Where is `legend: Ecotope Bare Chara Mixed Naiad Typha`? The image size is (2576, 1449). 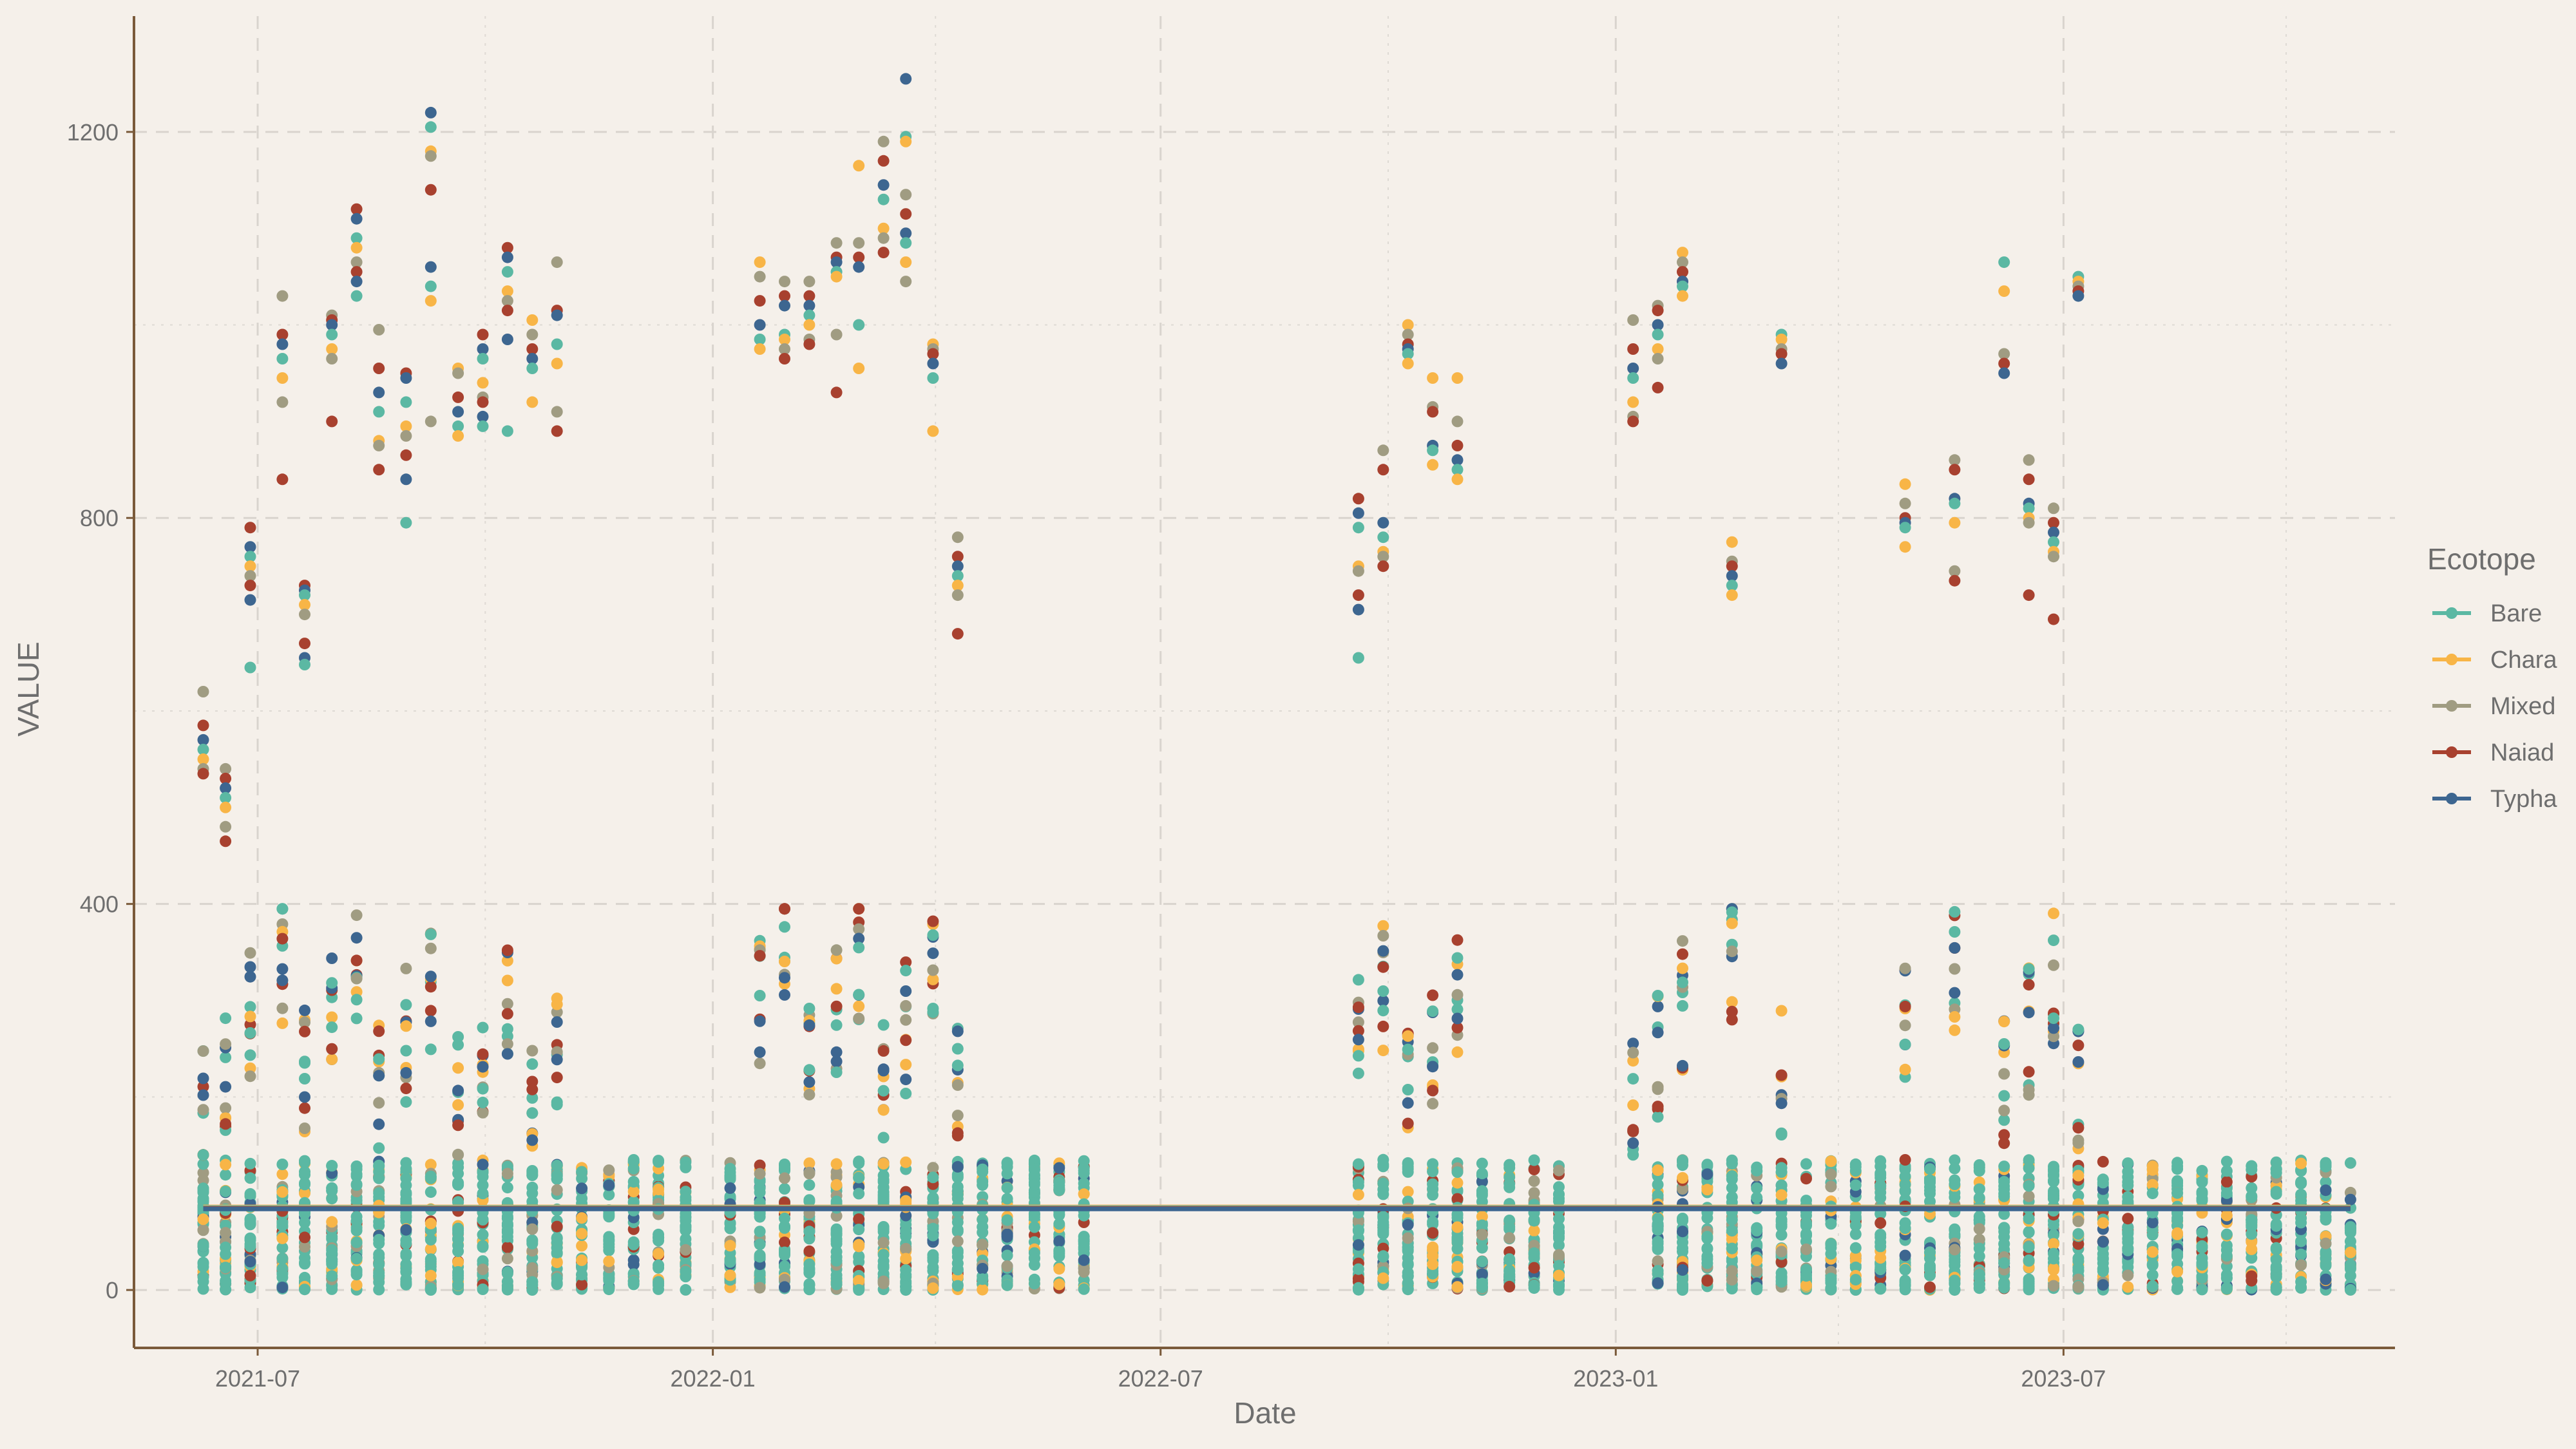
legend: Ecotope Bare Chara Mixed Naiad Typha is located at coordinates (2492, 678).